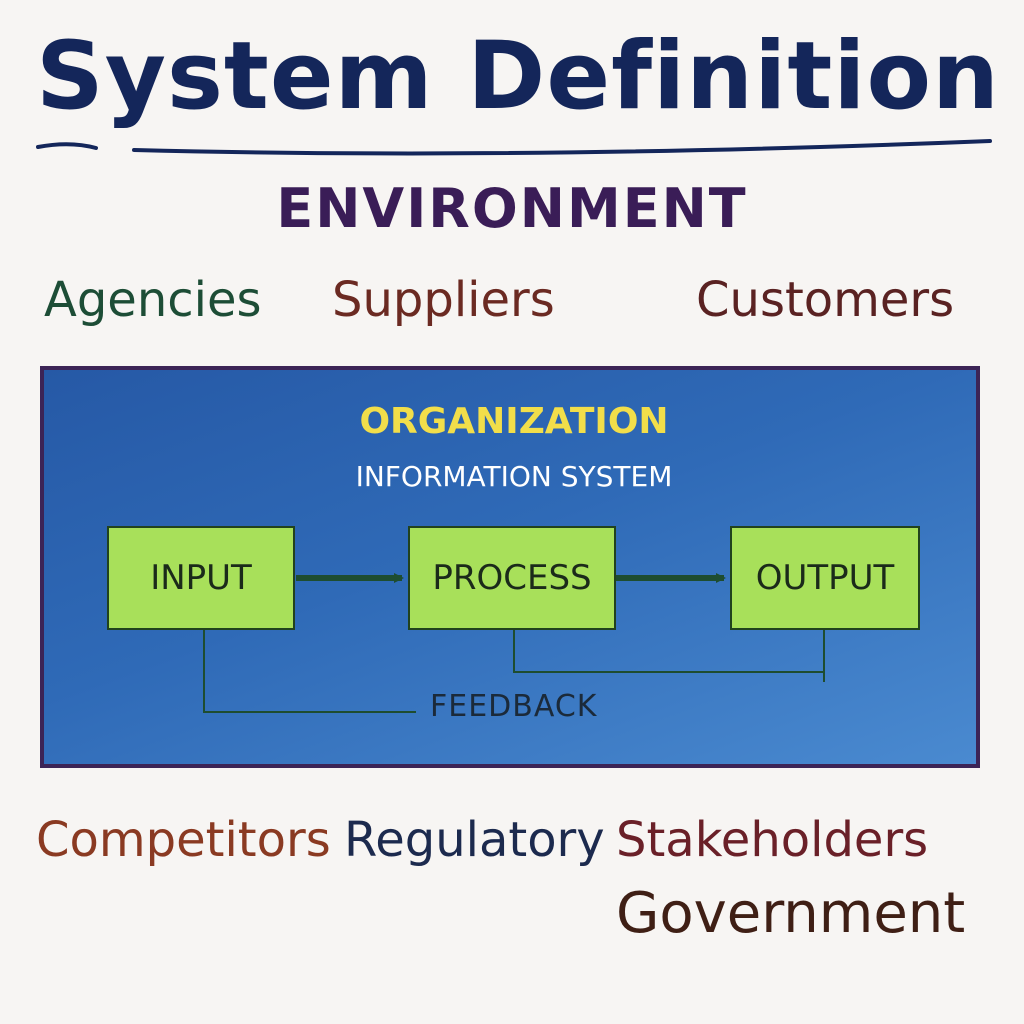 The height and width of the screenshot is (1024, 1024). I want to click on env-item-government: Government, so click(791, 913).